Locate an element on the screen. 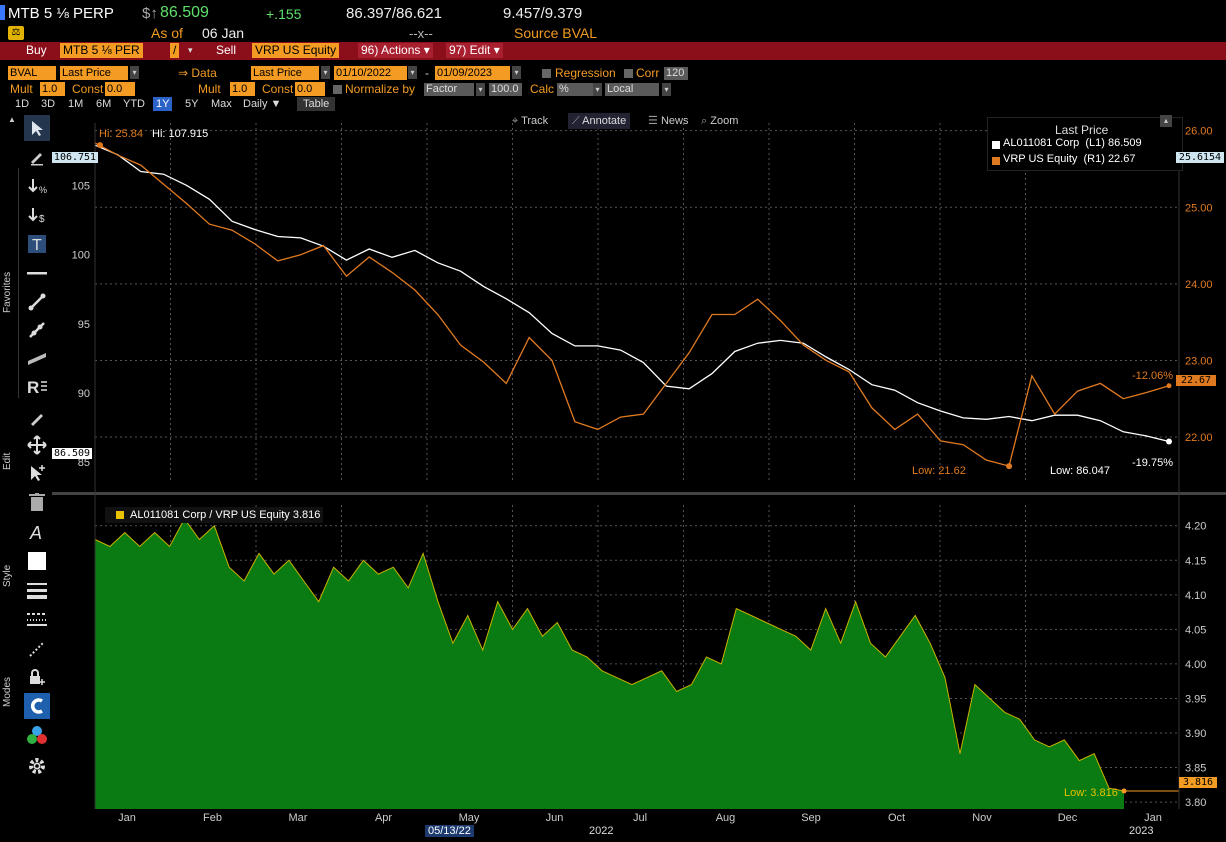  pointer-tool-icon is located at coordinates (37, 128).